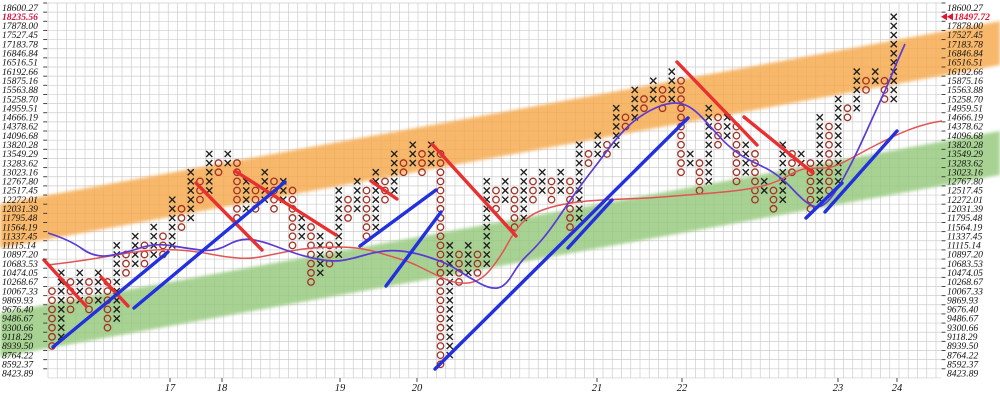 This screenshot has width=1000, height=403. I want to click on right-axis-price-label: 12517.45, so click(965, 191).